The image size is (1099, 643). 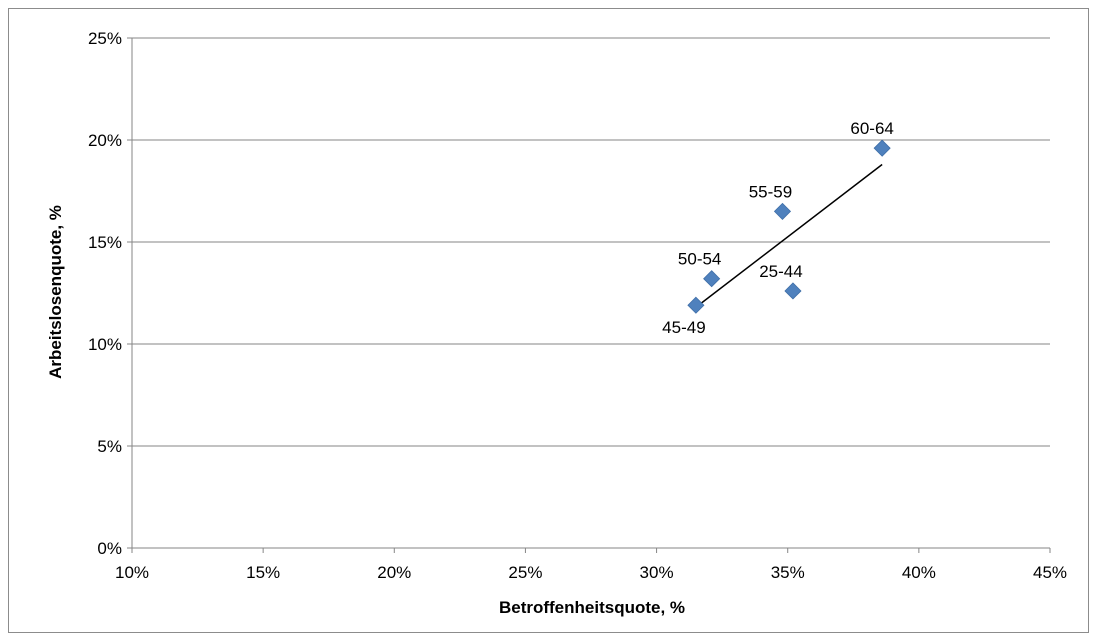 I want to click on x-tick-labels: 10% 15% 20% 25% 30% 35% 40% 45%, so click(x=591, y=572).